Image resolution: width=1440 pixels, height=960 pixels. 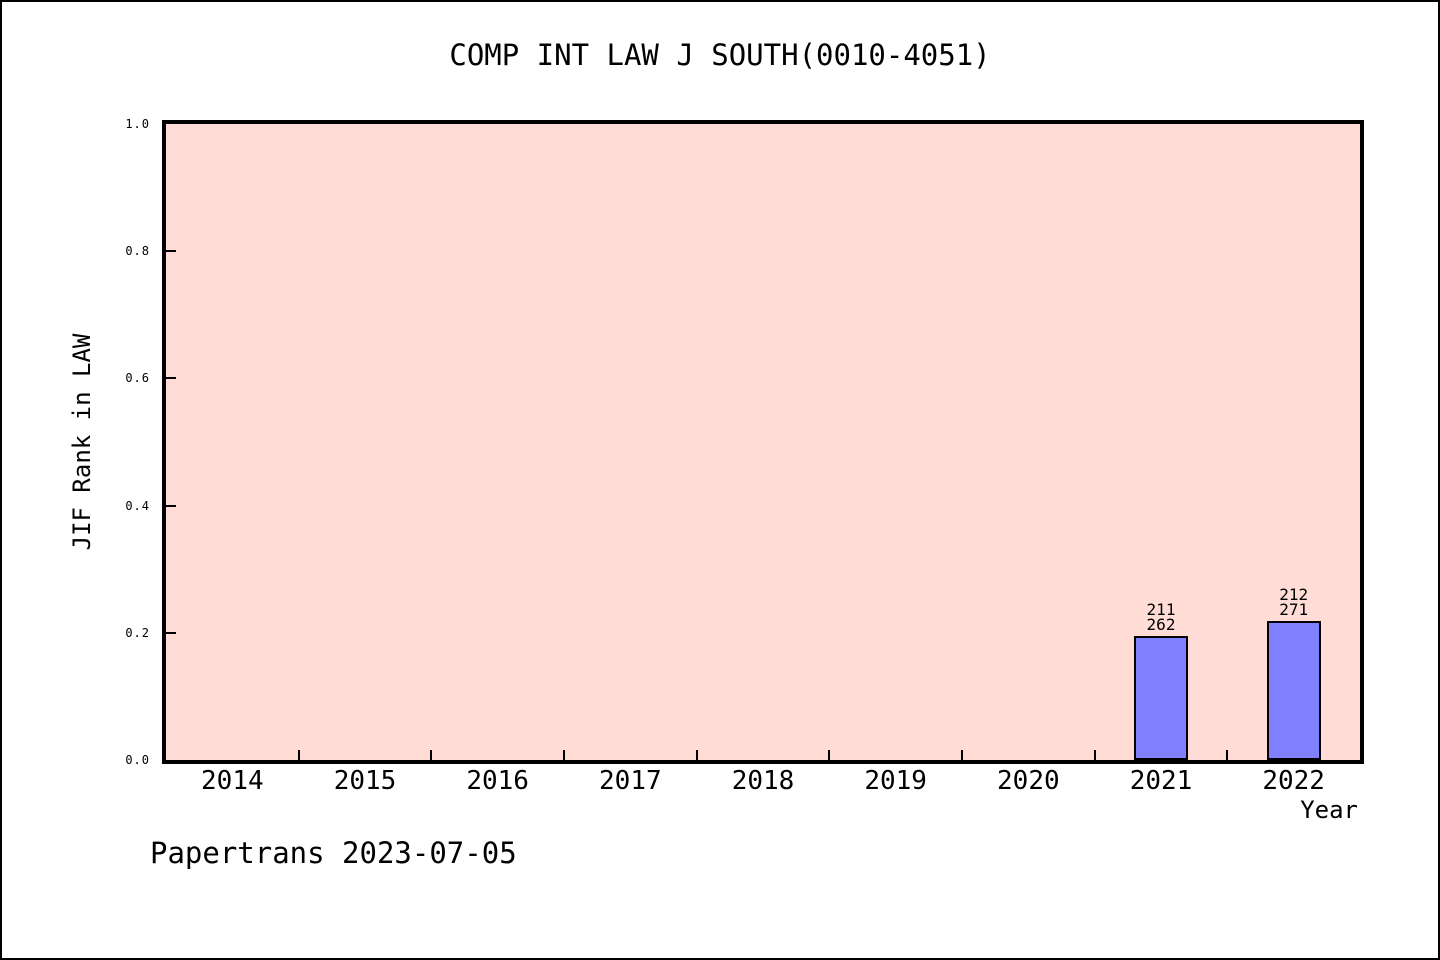 I want to click on y-tick-labels: 0.0 0.2 0.4 0.6 0.8 1.0, so click(x=79, y=442).